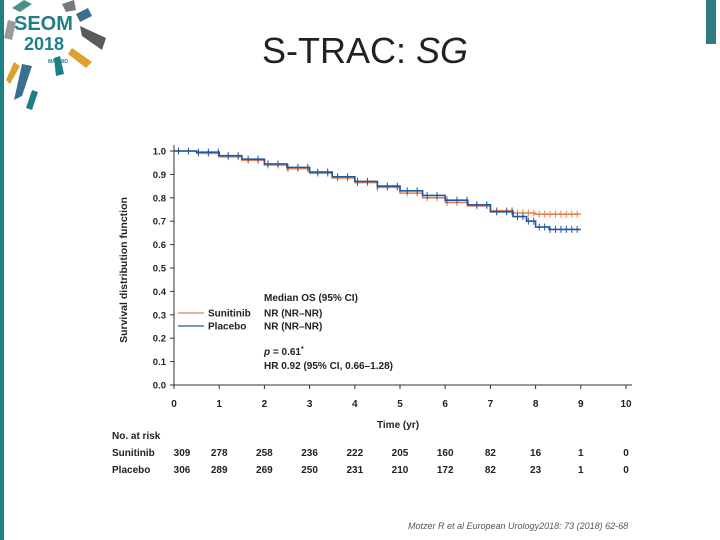 The image size is (720, 540). What do you see at coordinates (354, 470) in the screenshot?
I see `at-risk-value: 231` at bounding box center [354, 470].